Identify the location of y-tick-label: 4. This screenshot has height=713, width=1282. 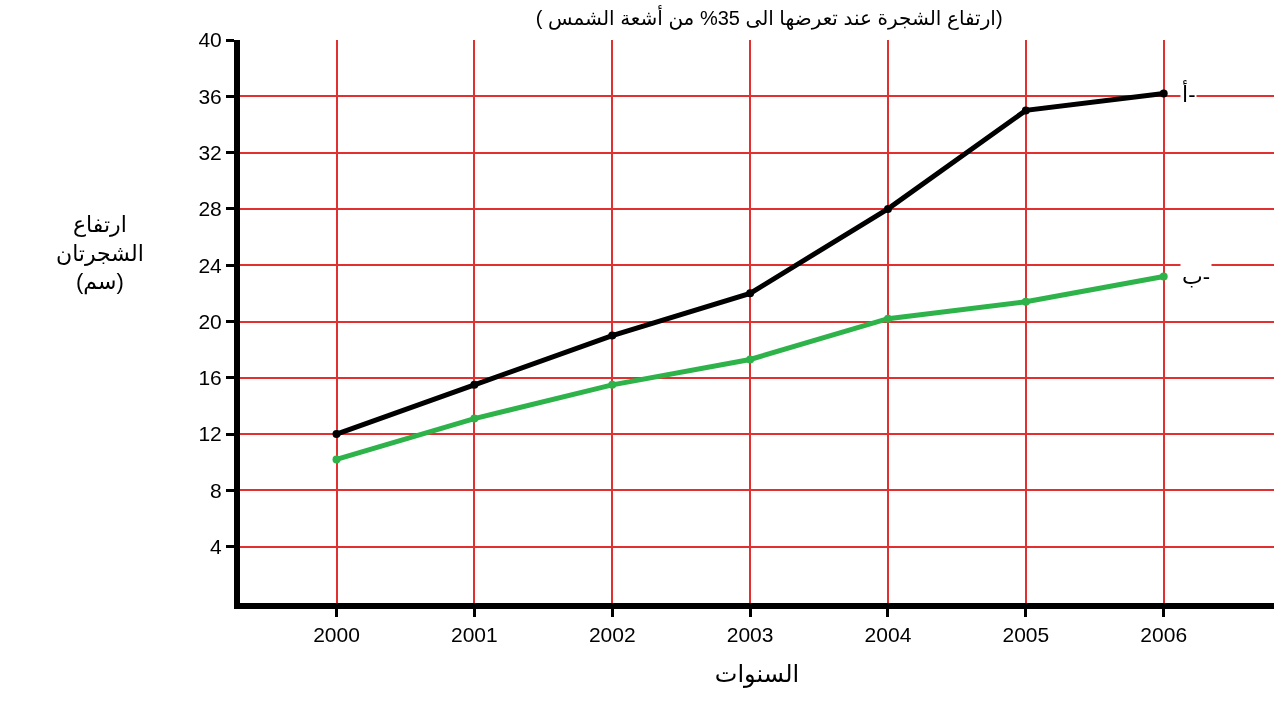
(216, 547).